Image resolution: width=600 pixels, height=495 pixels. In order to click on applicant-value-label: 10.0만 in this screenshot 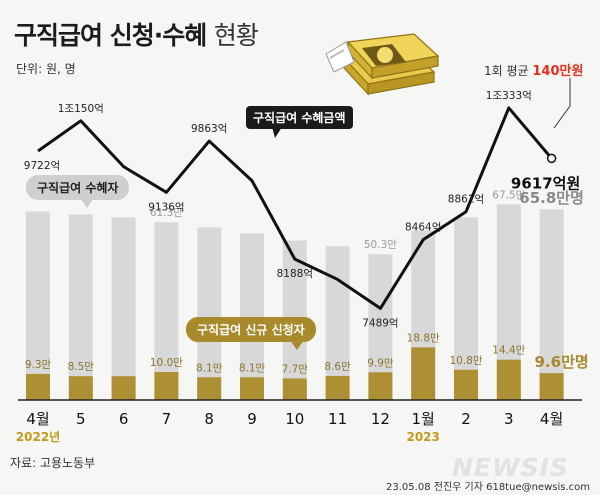, I will do `click(166, 363)`.